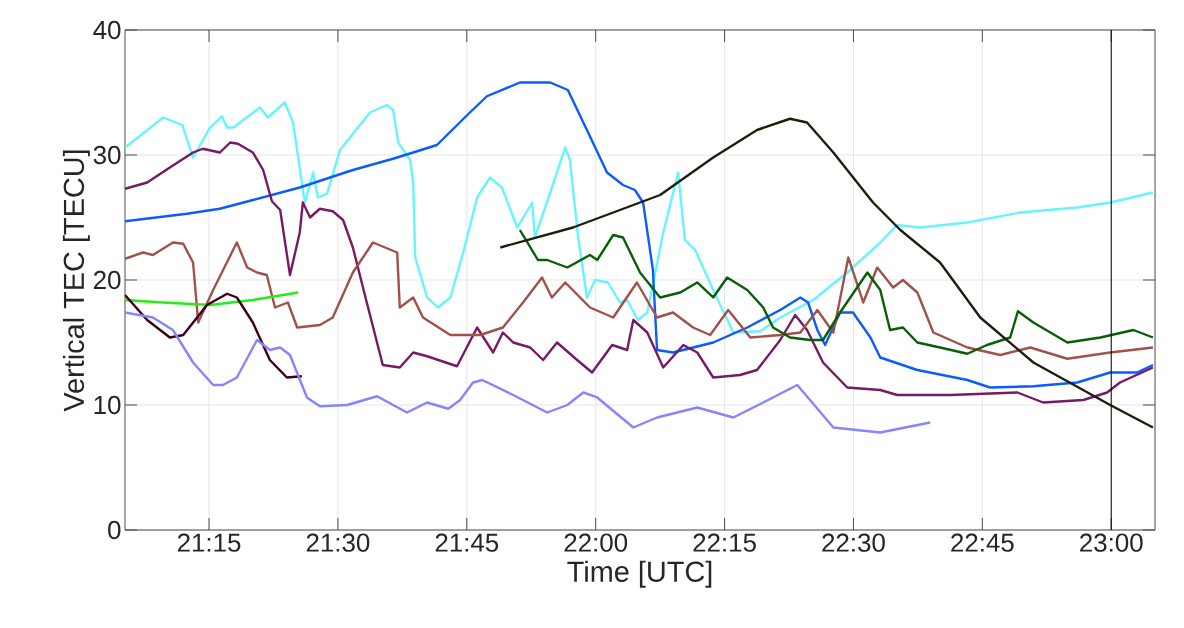  I want to click on y-axis-title: Vertical TEC [TECU], so click(76, 281).